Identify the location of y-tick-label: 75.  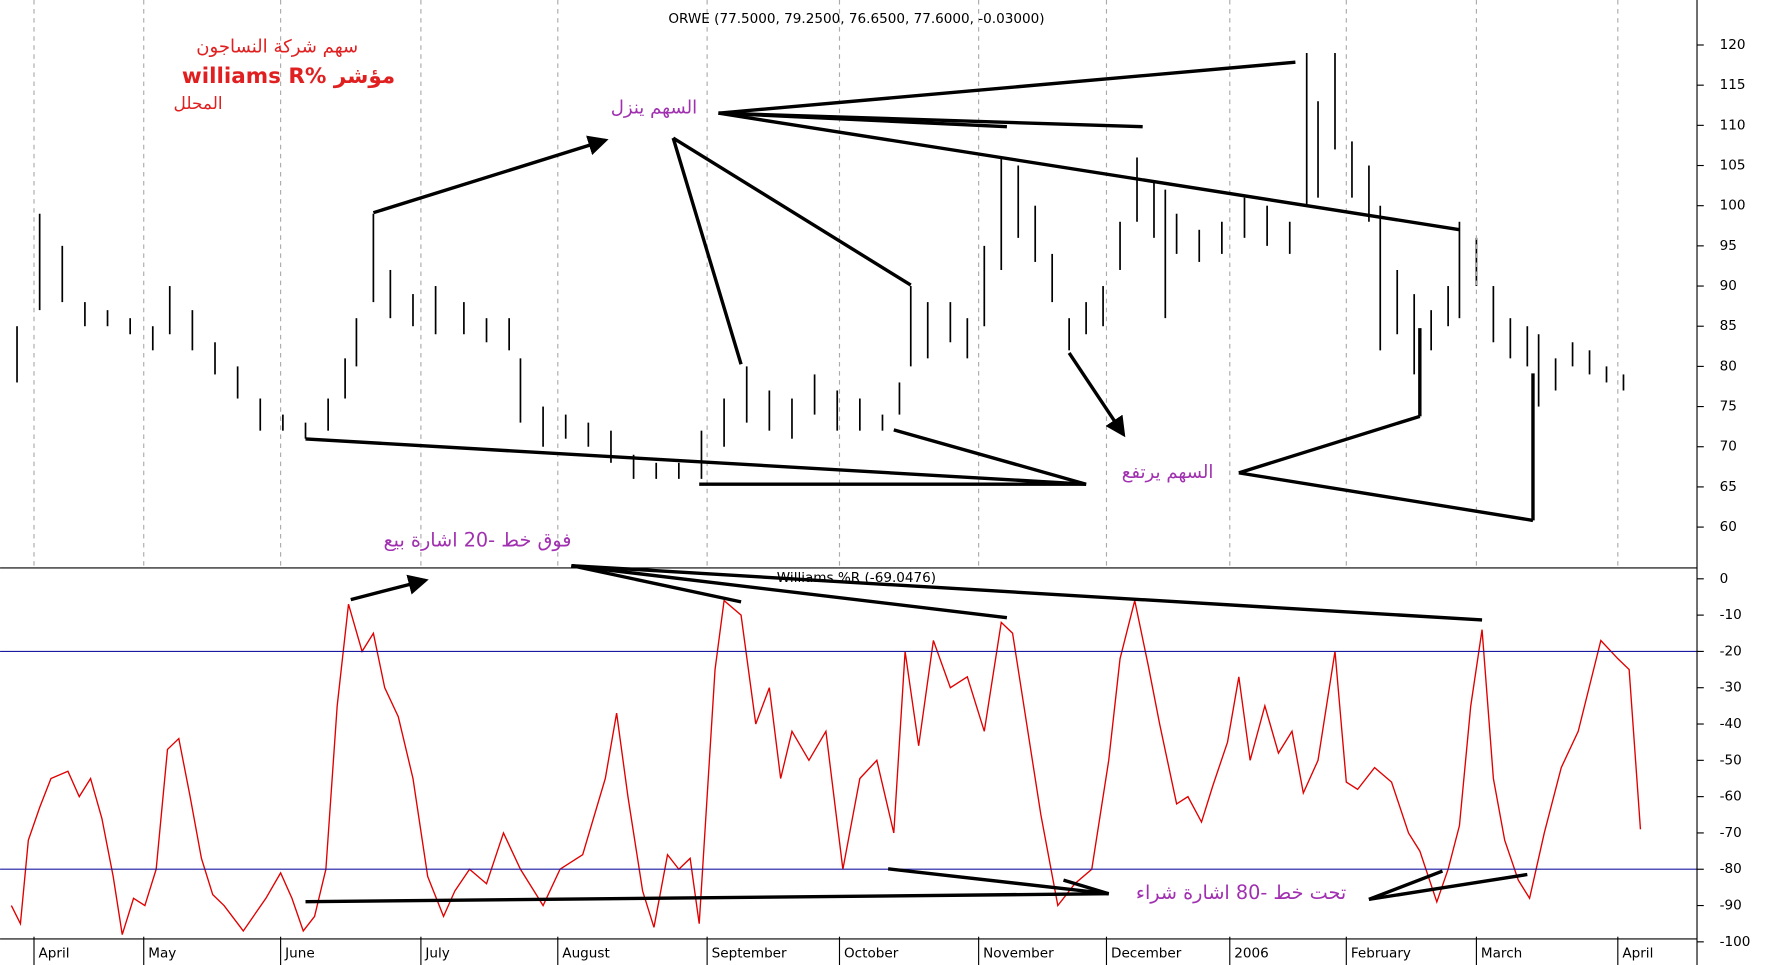
(1728, 407).